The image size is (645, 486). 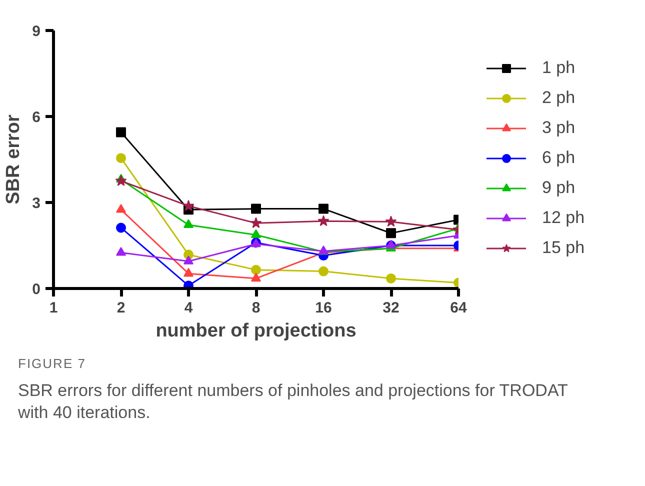 I want to click on y-tick-label: 6, so click(x=36, y=117).